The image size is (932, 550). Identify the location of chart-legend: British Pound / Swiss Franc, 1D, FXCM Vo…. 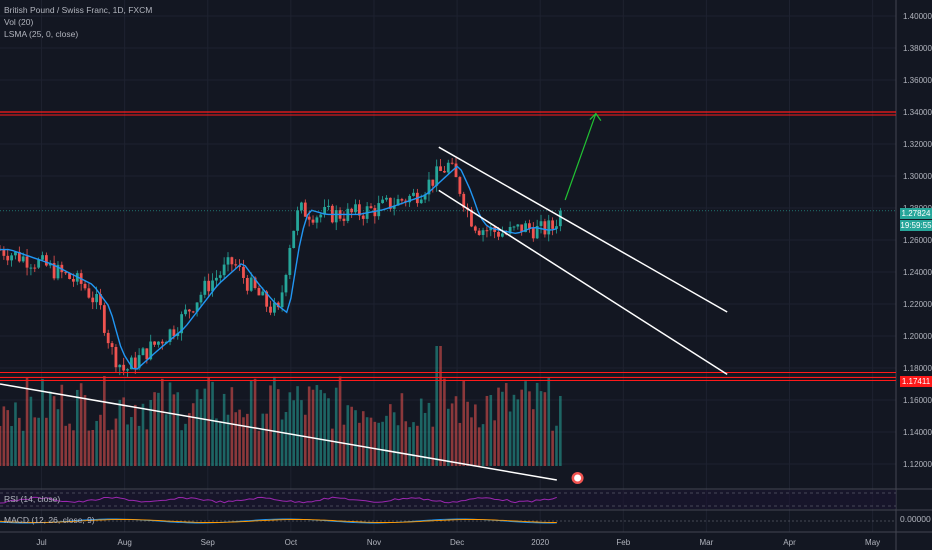
(78, 22).